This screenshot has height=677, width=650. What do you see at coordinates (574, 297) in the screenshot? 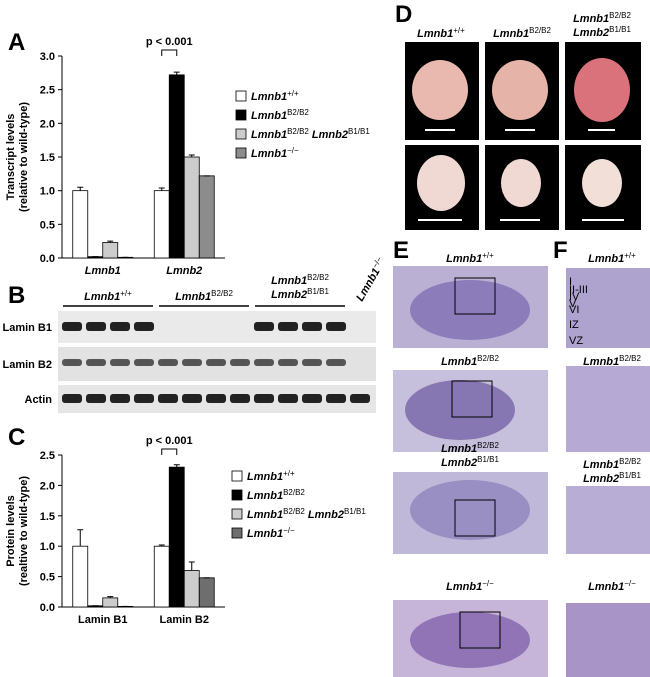
I see `layer-label: IV` at bounding box center [574, 297].